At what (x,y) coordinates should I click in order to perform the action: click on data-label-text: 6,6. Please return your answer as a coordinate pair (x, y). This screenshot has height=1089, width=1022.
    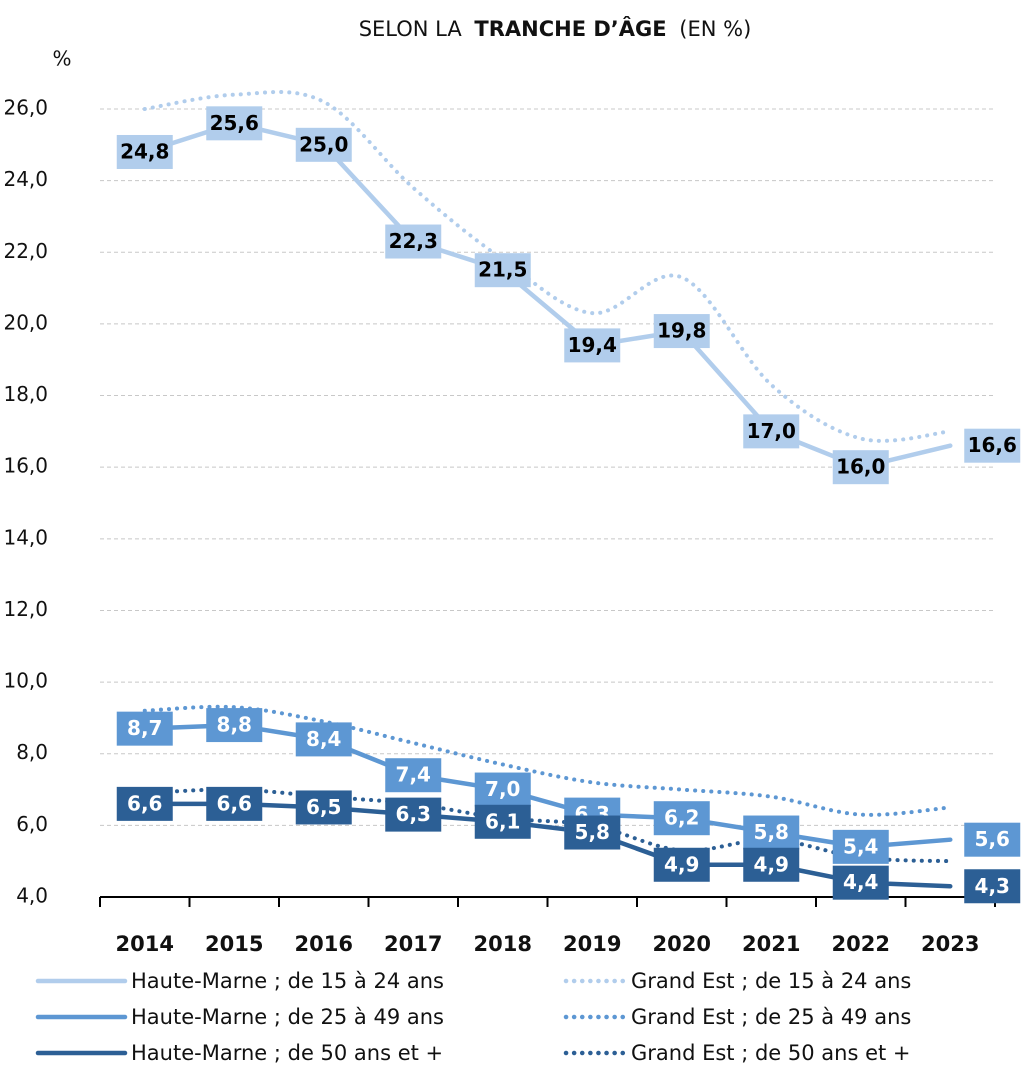
    Looking at the image, I should click on (144, 803).